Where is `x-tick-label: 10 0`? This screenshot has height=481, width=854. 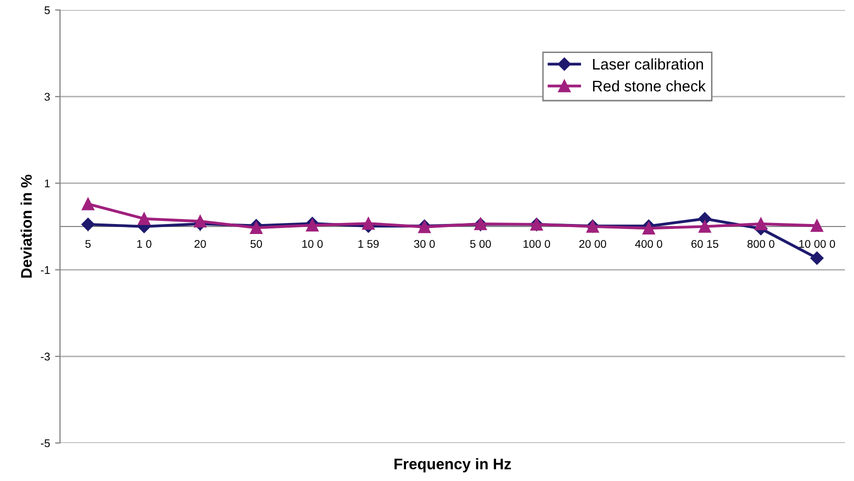
x-tick-label: 10 0 is located at coordinates (312, 244).